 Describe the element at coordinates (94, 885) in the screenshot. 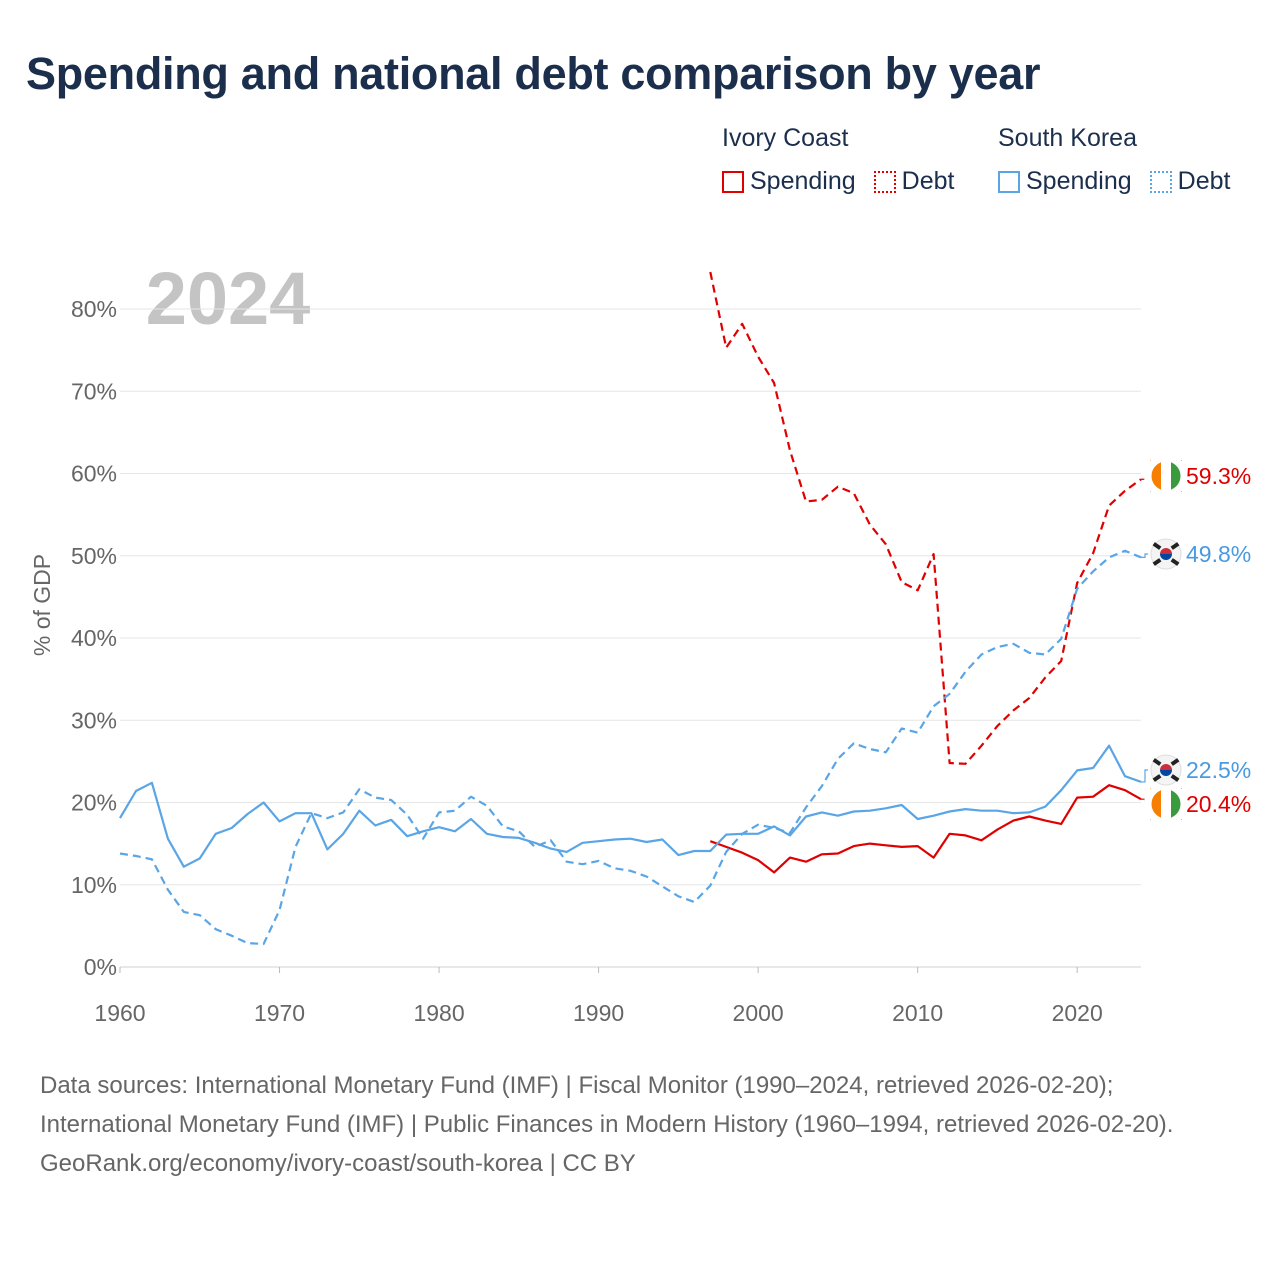

I see `y-tick-label: 10%` at that location.